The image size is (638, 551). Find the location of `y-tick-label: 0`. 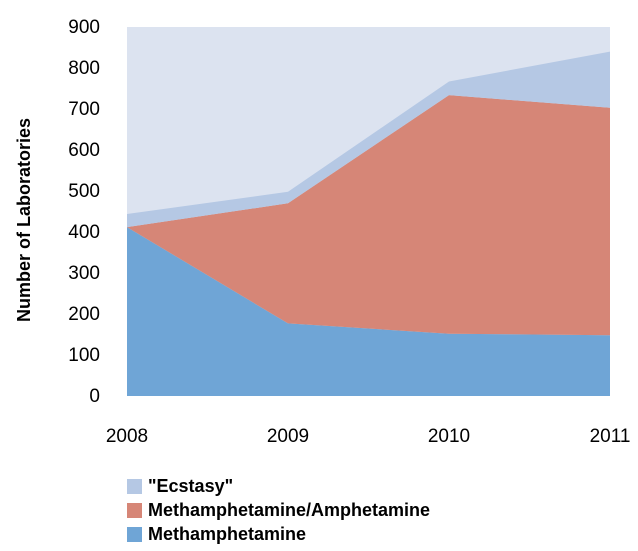

y-tick-label: 0 is located at coordinates (94, 396).